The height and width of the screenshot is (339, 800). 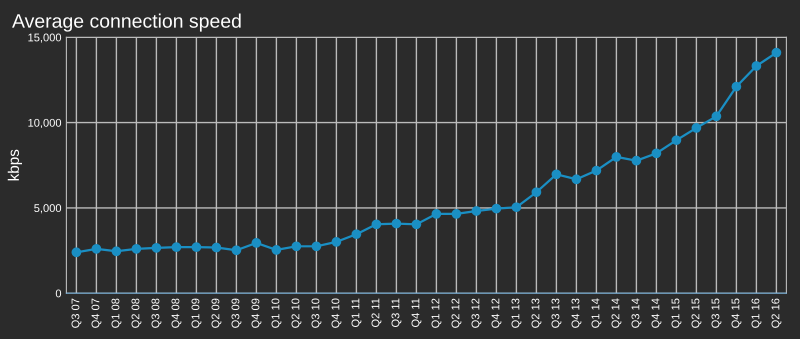 What do you see at coordinates (77, 313) in the screenshot?
I see `x-tick-label: Q3 07` at bounding box center [77, 313].